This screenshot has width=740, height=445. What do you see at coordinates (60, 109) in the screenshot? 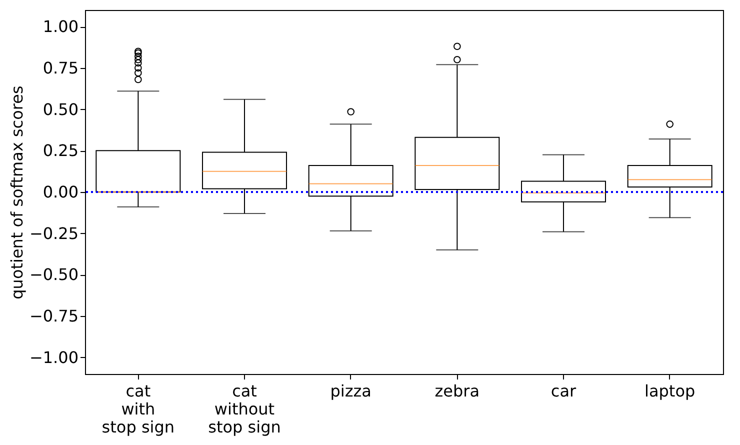
I see `y-tick-label: 0.50` at bounding box center [60, 109].